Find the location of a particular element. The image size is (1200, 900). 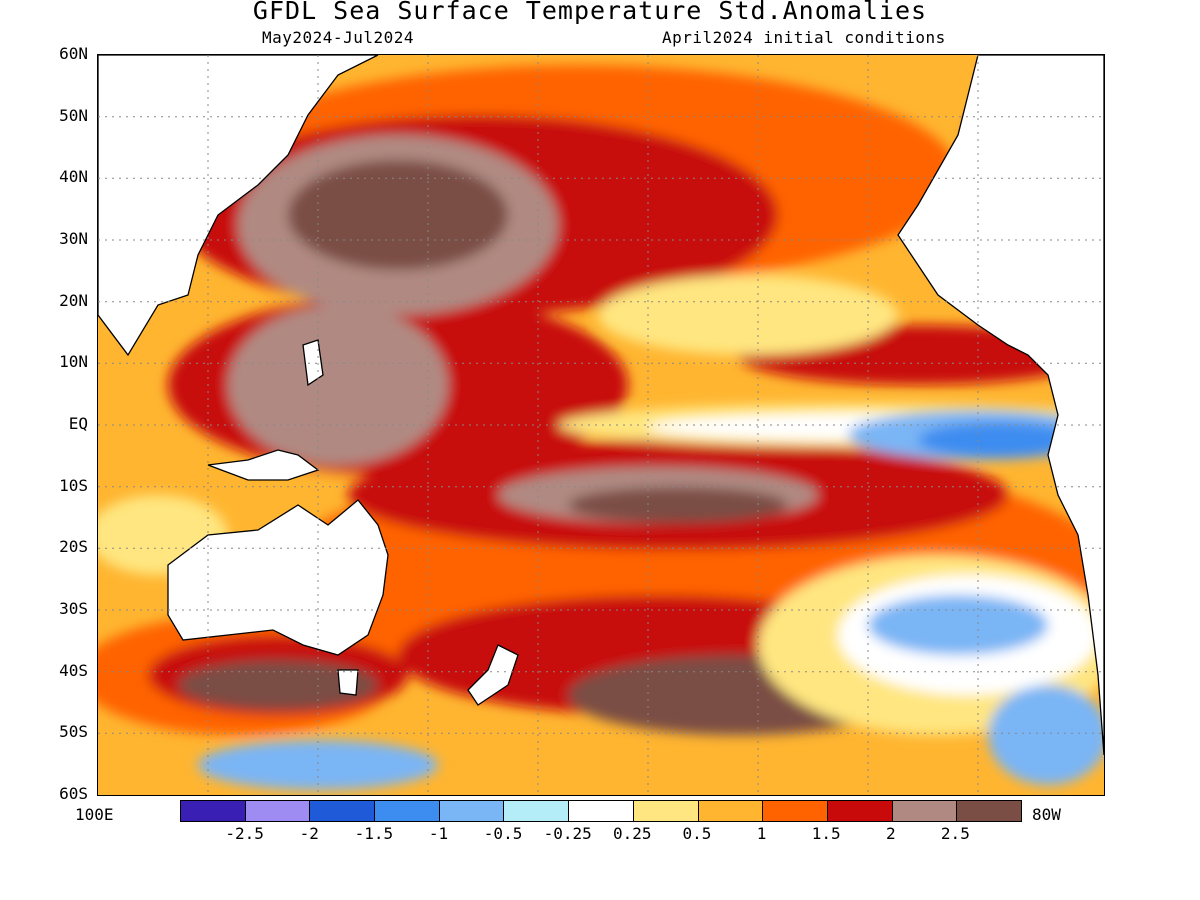

latitude-label: EQ is located at coordinates (78, 423).